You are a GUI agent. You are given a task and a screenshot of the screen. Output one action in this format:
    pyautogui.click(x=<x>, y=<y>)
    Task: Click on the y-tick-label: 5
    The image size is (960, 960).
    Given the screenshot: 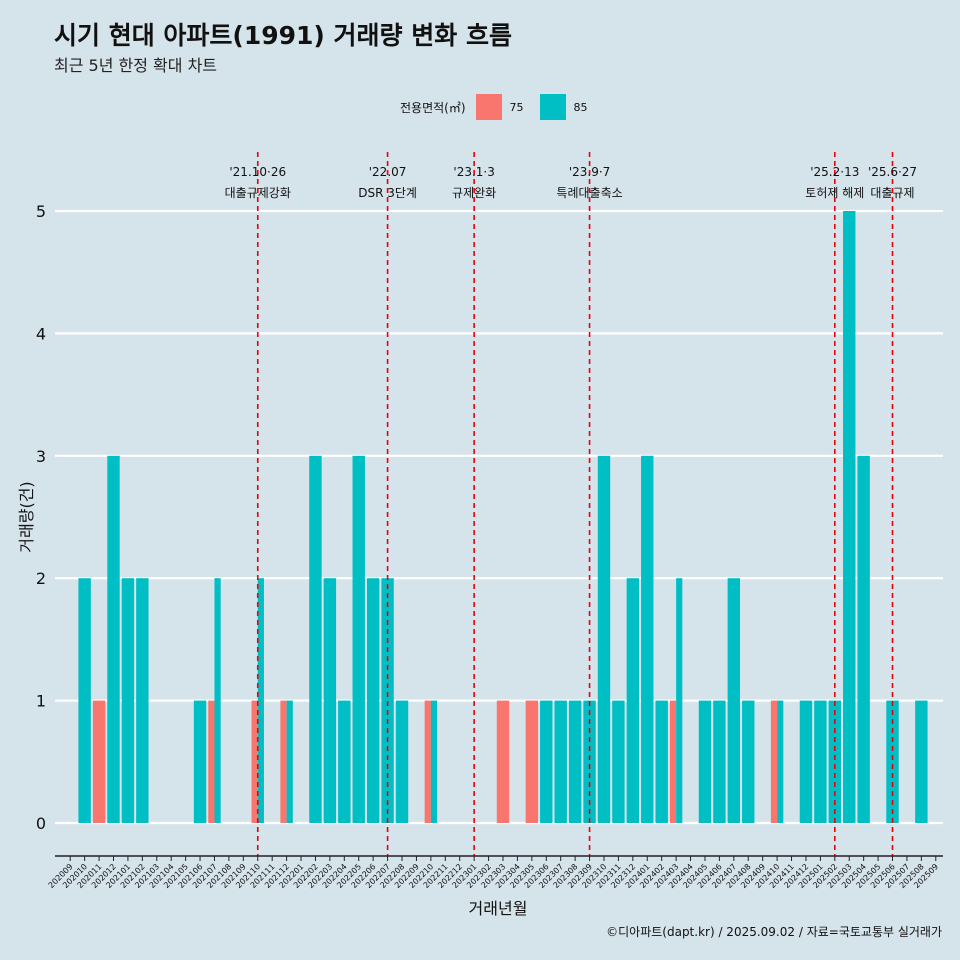 What is the action you would take?
    pyautogui.click(x=41, y=211)
    